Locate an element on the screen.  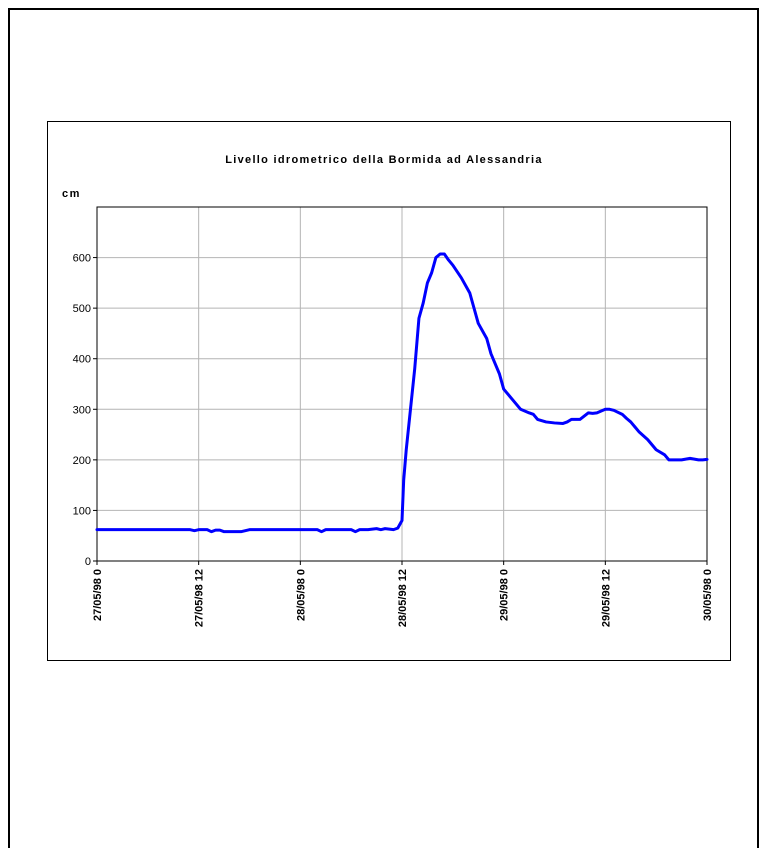
x-tick-label: 27/05/98 0 is located at coordinates (98, 595).